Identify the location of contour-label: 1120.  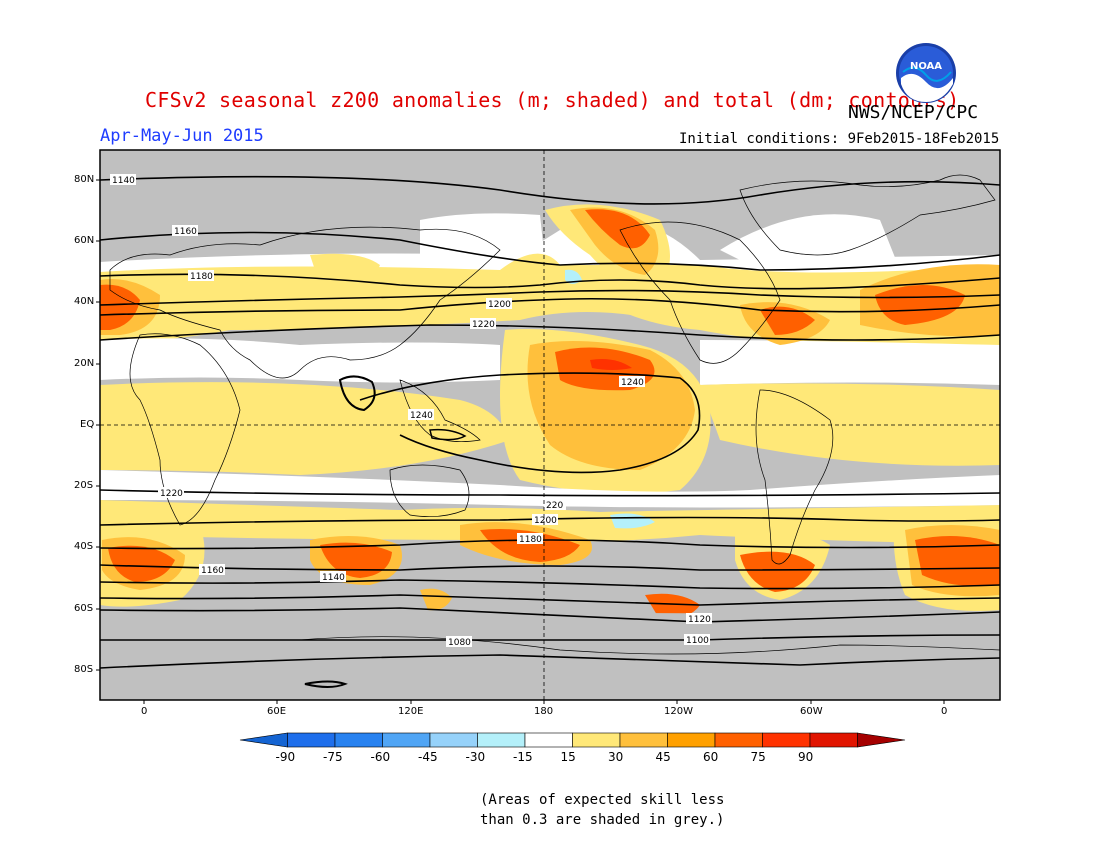
(699, 619).